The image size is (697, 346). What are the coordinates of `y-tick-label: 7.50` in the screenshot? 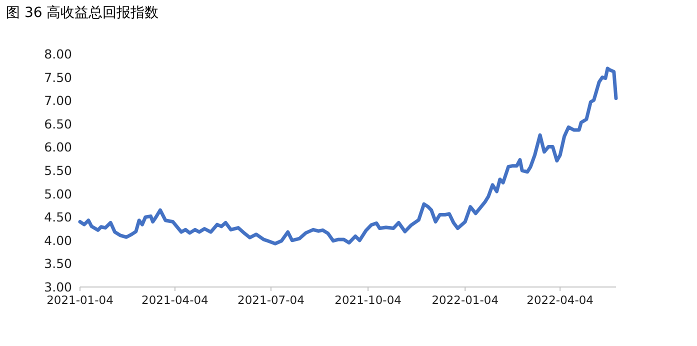 It's located at (58, 77).